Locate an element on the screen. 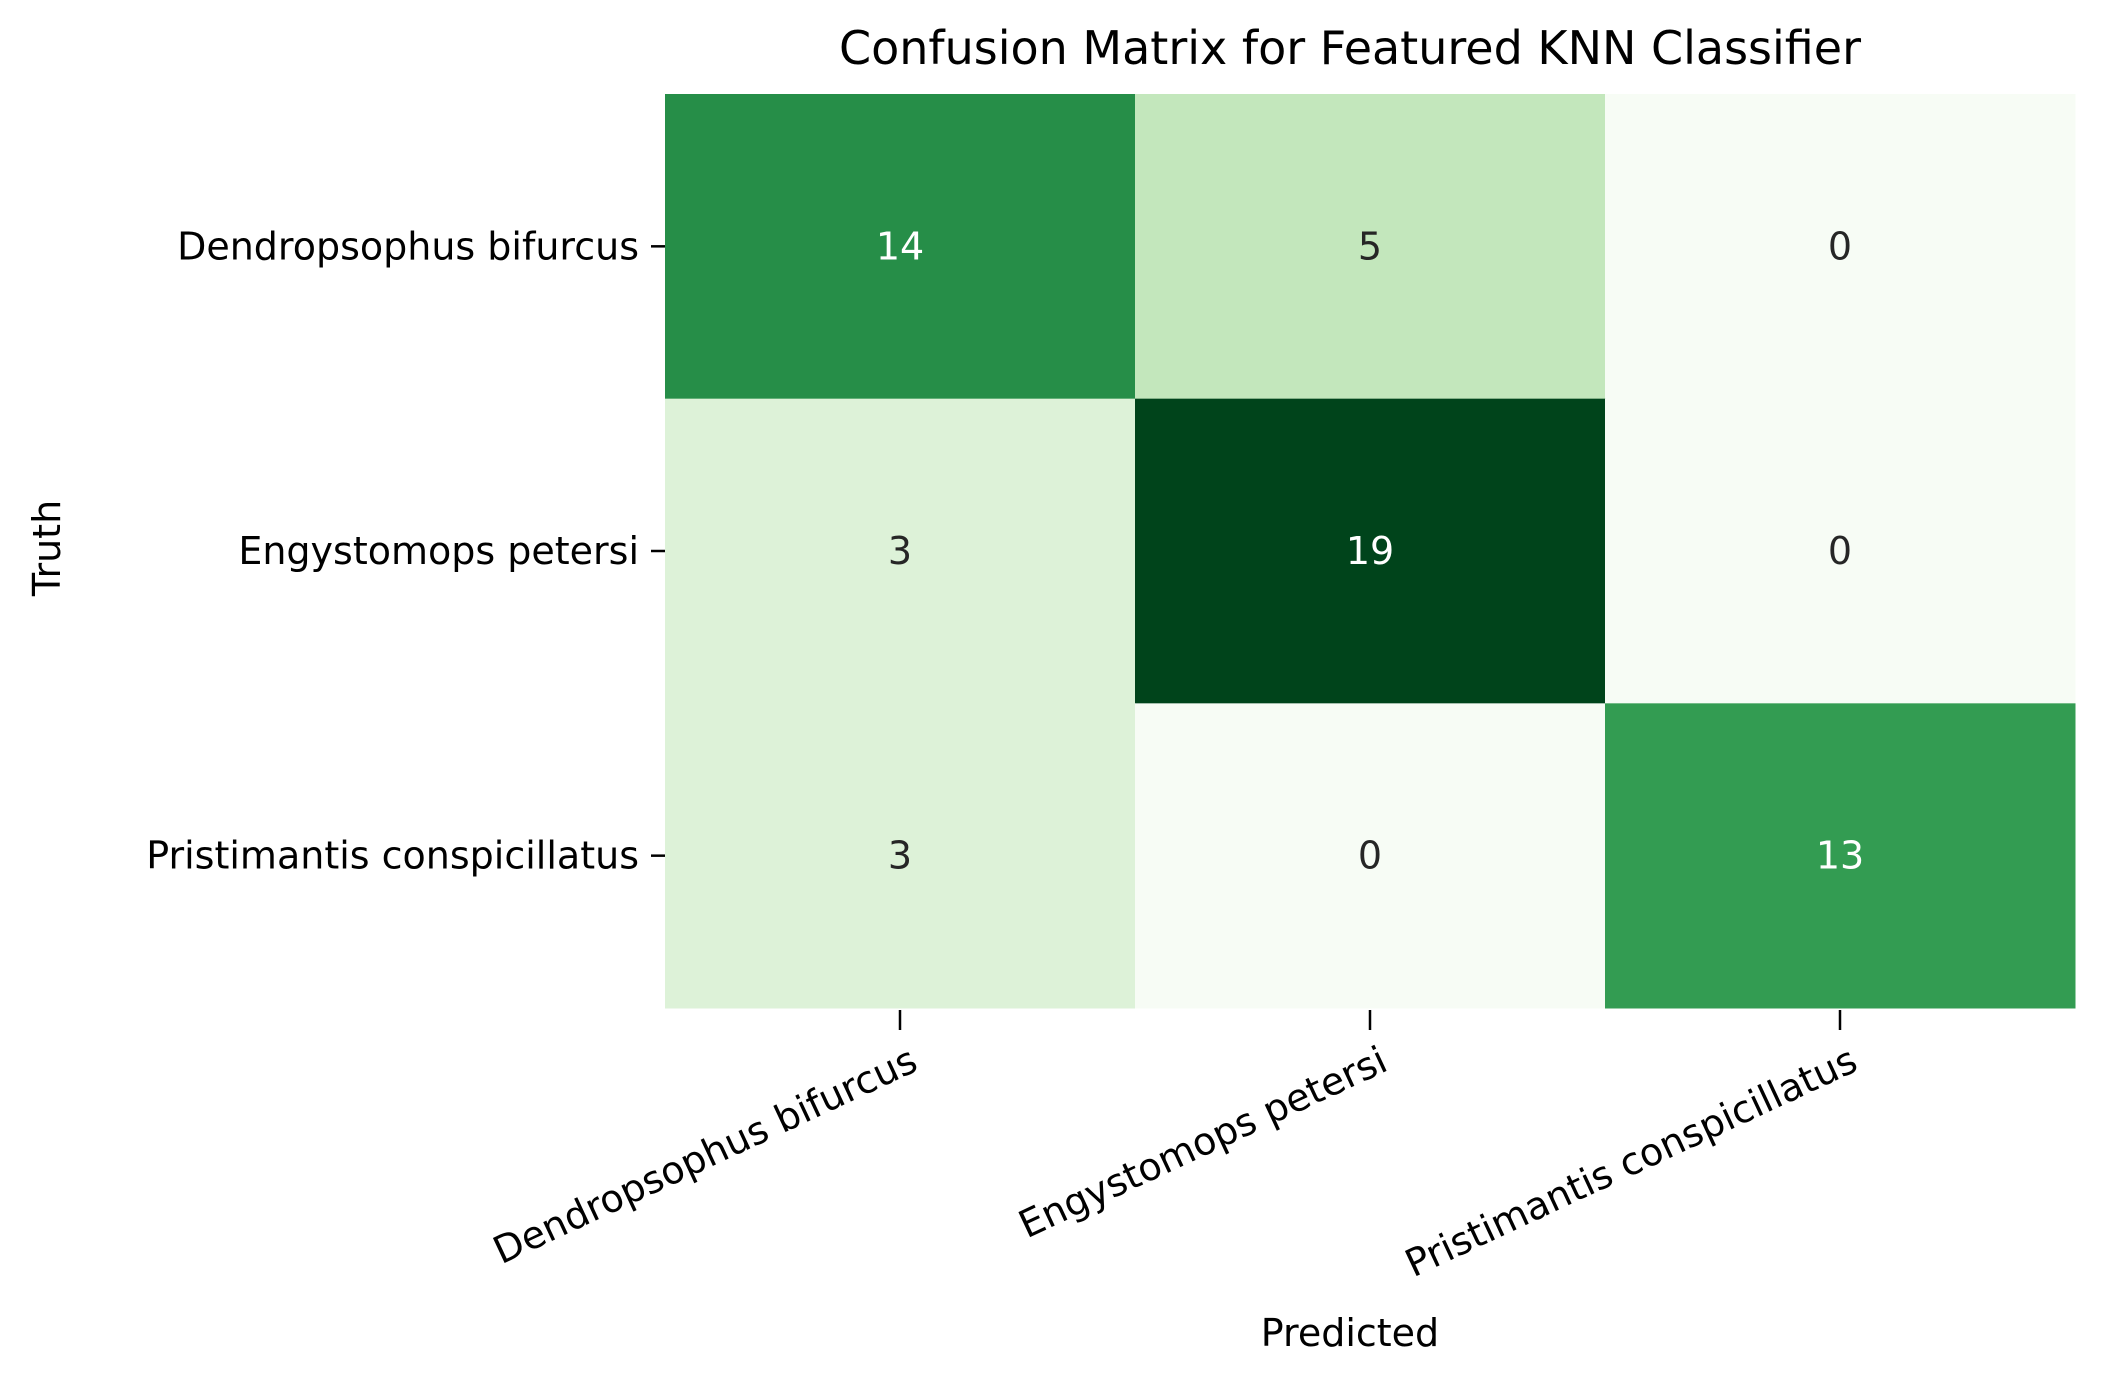 The height and width of the screenshot is (1382, 2103). y-tick-label-0: Dendropsophus bifurcus is located at coordinates (408, 246).